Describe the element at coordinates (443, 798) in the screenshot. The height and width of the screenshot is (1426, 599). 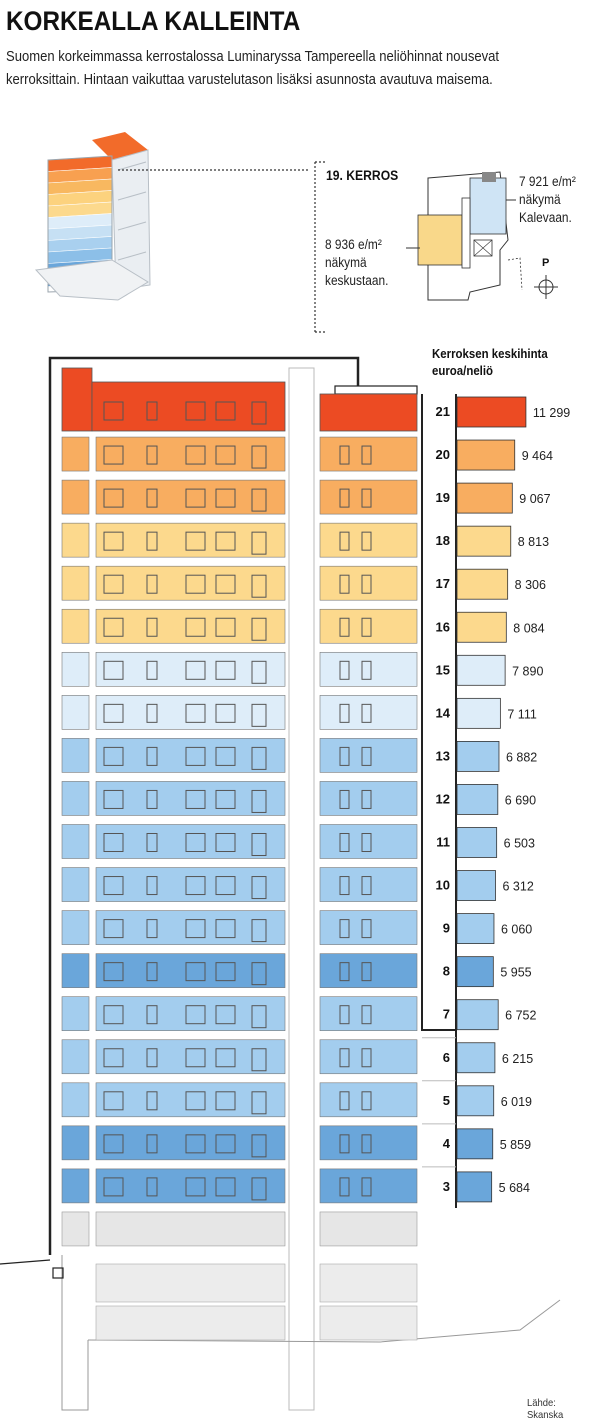
I see `floor-label: 12` at that location.